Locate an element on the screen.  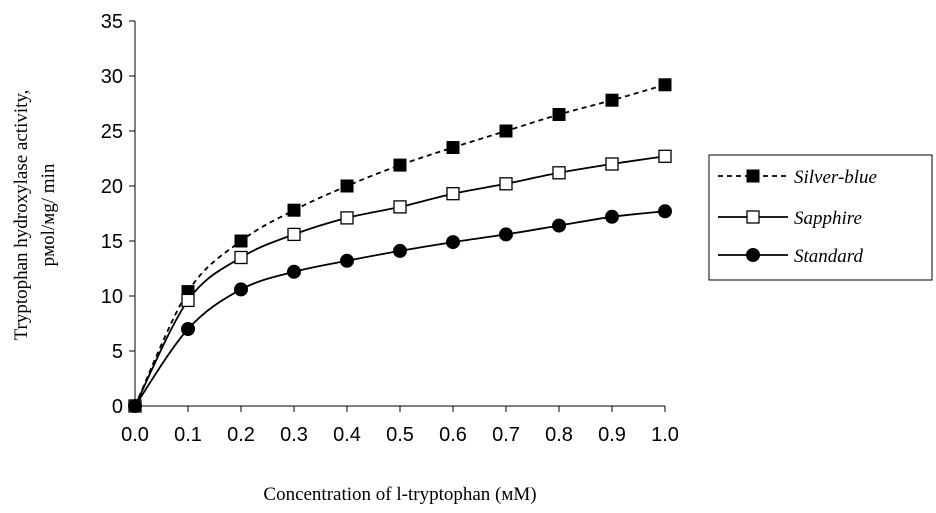
x-tick-label: 0.7 is located at coordinates (506, 435).